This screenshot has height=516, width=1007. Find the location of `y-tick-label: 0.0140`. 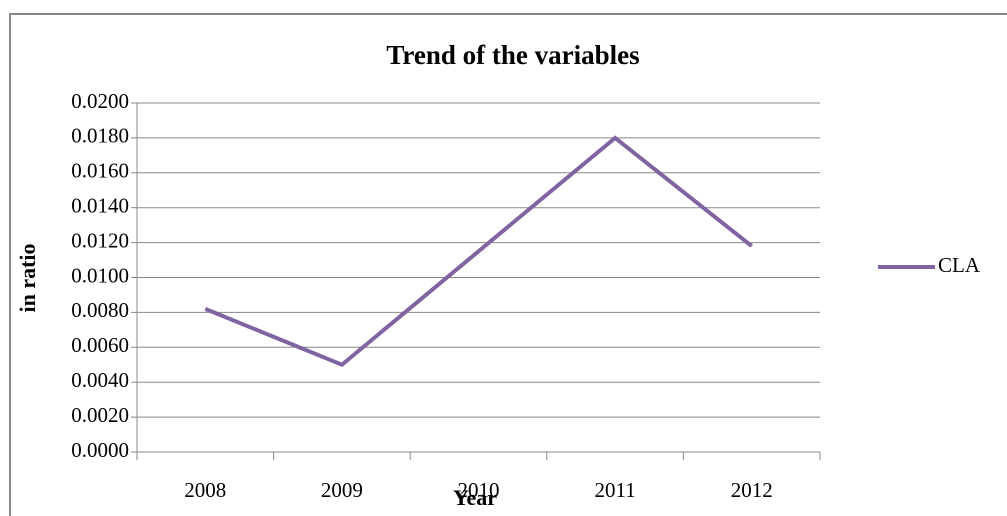

y-tick-label: 0.0140 is located at coordinates (100, 206).